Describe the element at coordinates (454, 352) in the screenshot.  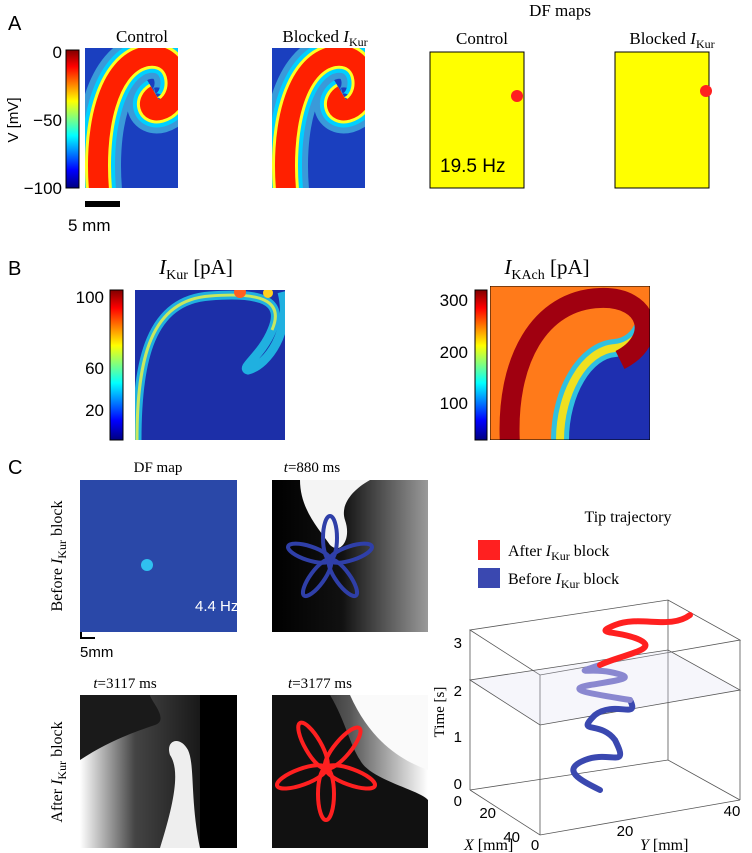
I see `colorbar-tick: 200` at that location.